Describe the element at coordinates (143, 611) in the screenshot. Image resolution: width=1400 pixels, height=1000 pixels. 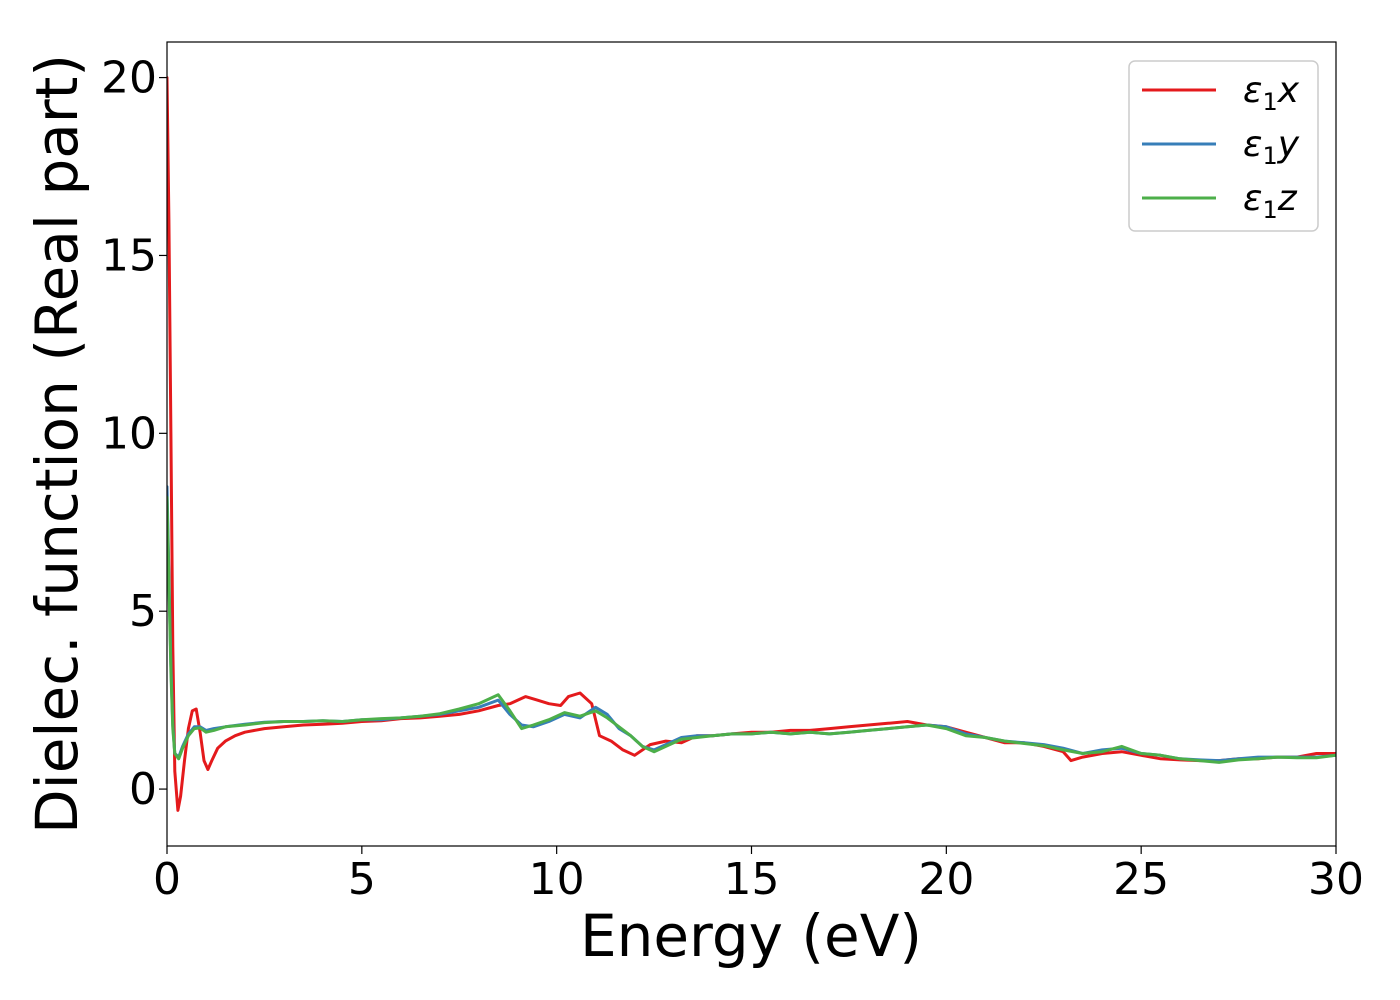
I see `y-tick-label: 5` at that location.